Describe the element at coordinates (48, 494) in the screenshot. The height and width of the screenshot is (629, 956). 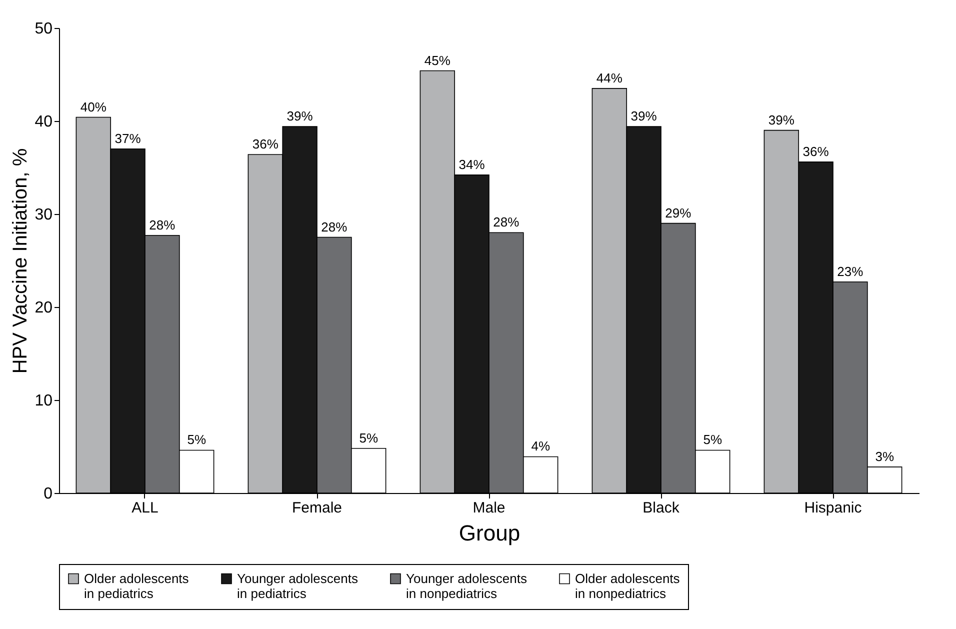
I see `y-tick-label: 0` at that location.